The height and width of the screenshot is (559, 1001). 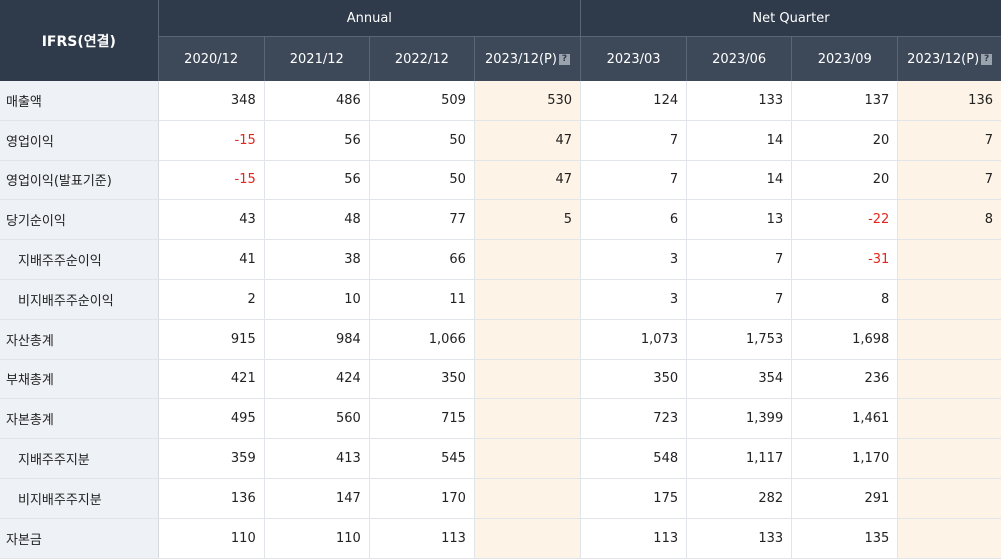 I want to click on table-cell: 421, so click(x=211, y=379).